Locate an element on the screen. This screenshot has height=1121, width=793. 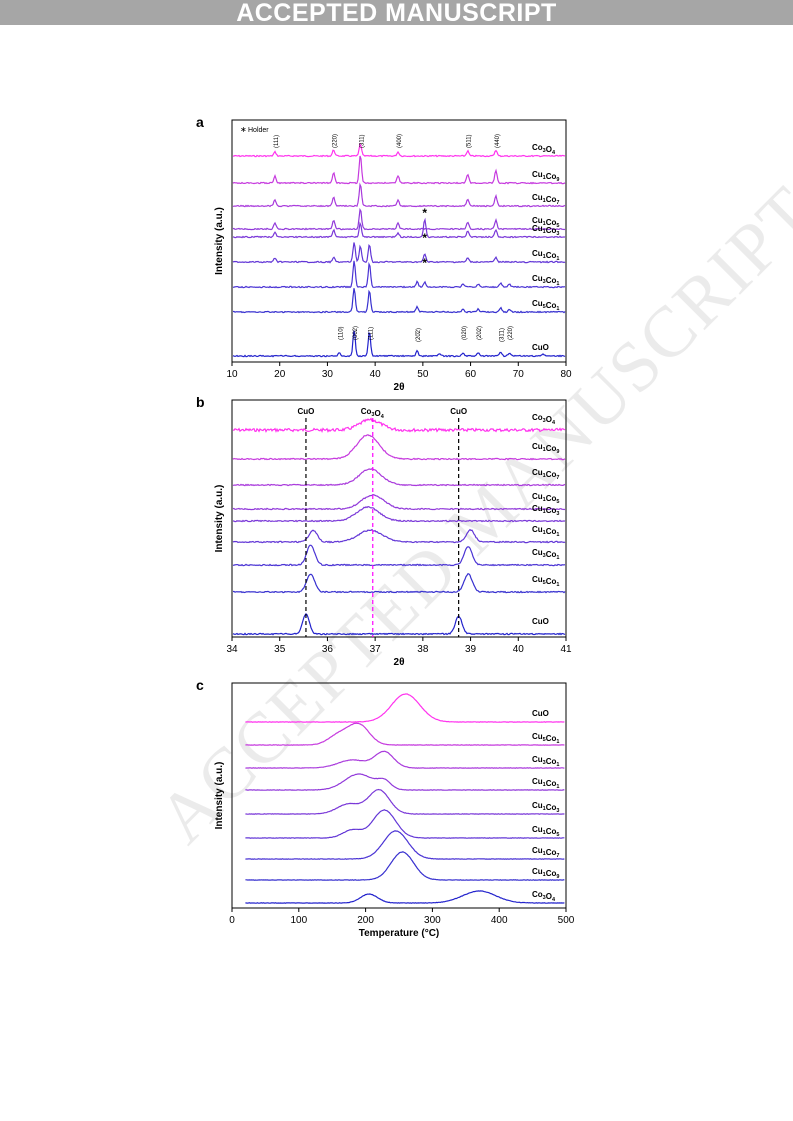
x-tick-label: 30 is located at coordinates (328, 374).